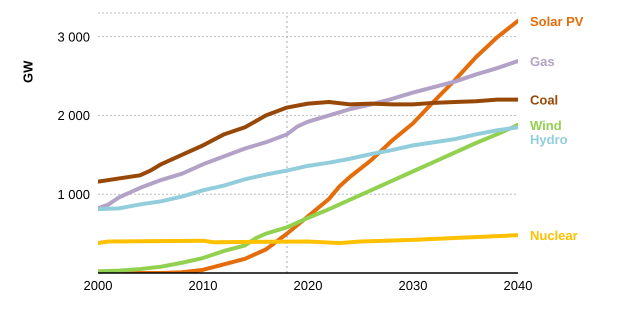 The image size is (620, 310). Describe the element at coordinates (554, 236) in the screenshot. I see `series-label: Nuclear` at that location.